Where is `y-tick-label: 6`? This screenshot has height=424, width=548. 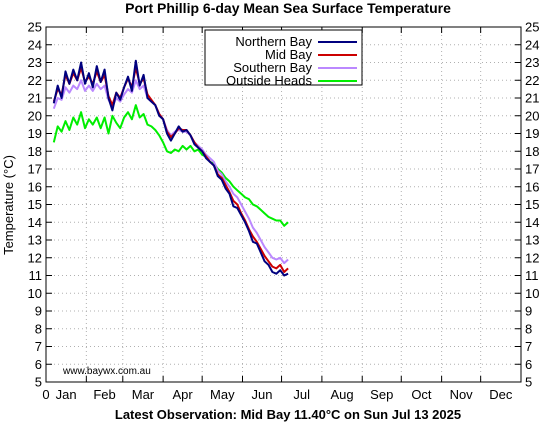 y-tick-label: 6 is located at coordinates (38, 364).